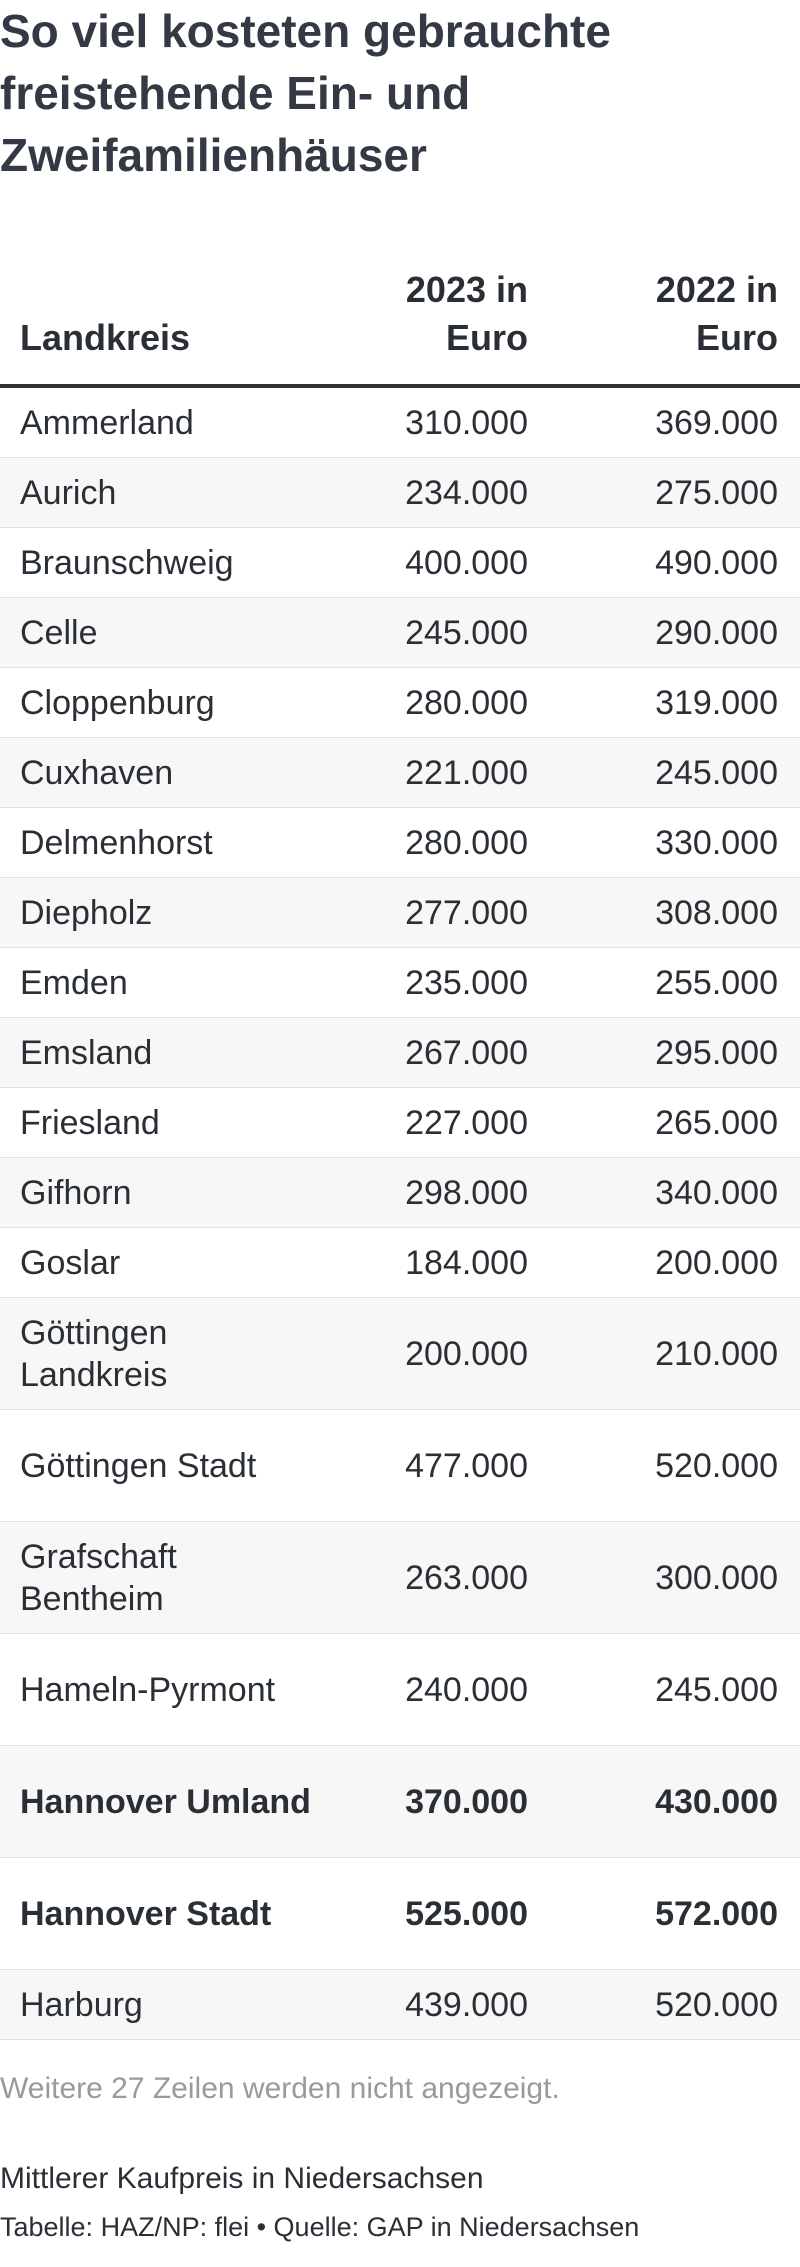 This screenshot has width=800, height=2267. What do you see at coordinates (400, 983) in the screenshot?
I see `table-row: Emden 235.000 255.000` at bounding box center [400, 983].